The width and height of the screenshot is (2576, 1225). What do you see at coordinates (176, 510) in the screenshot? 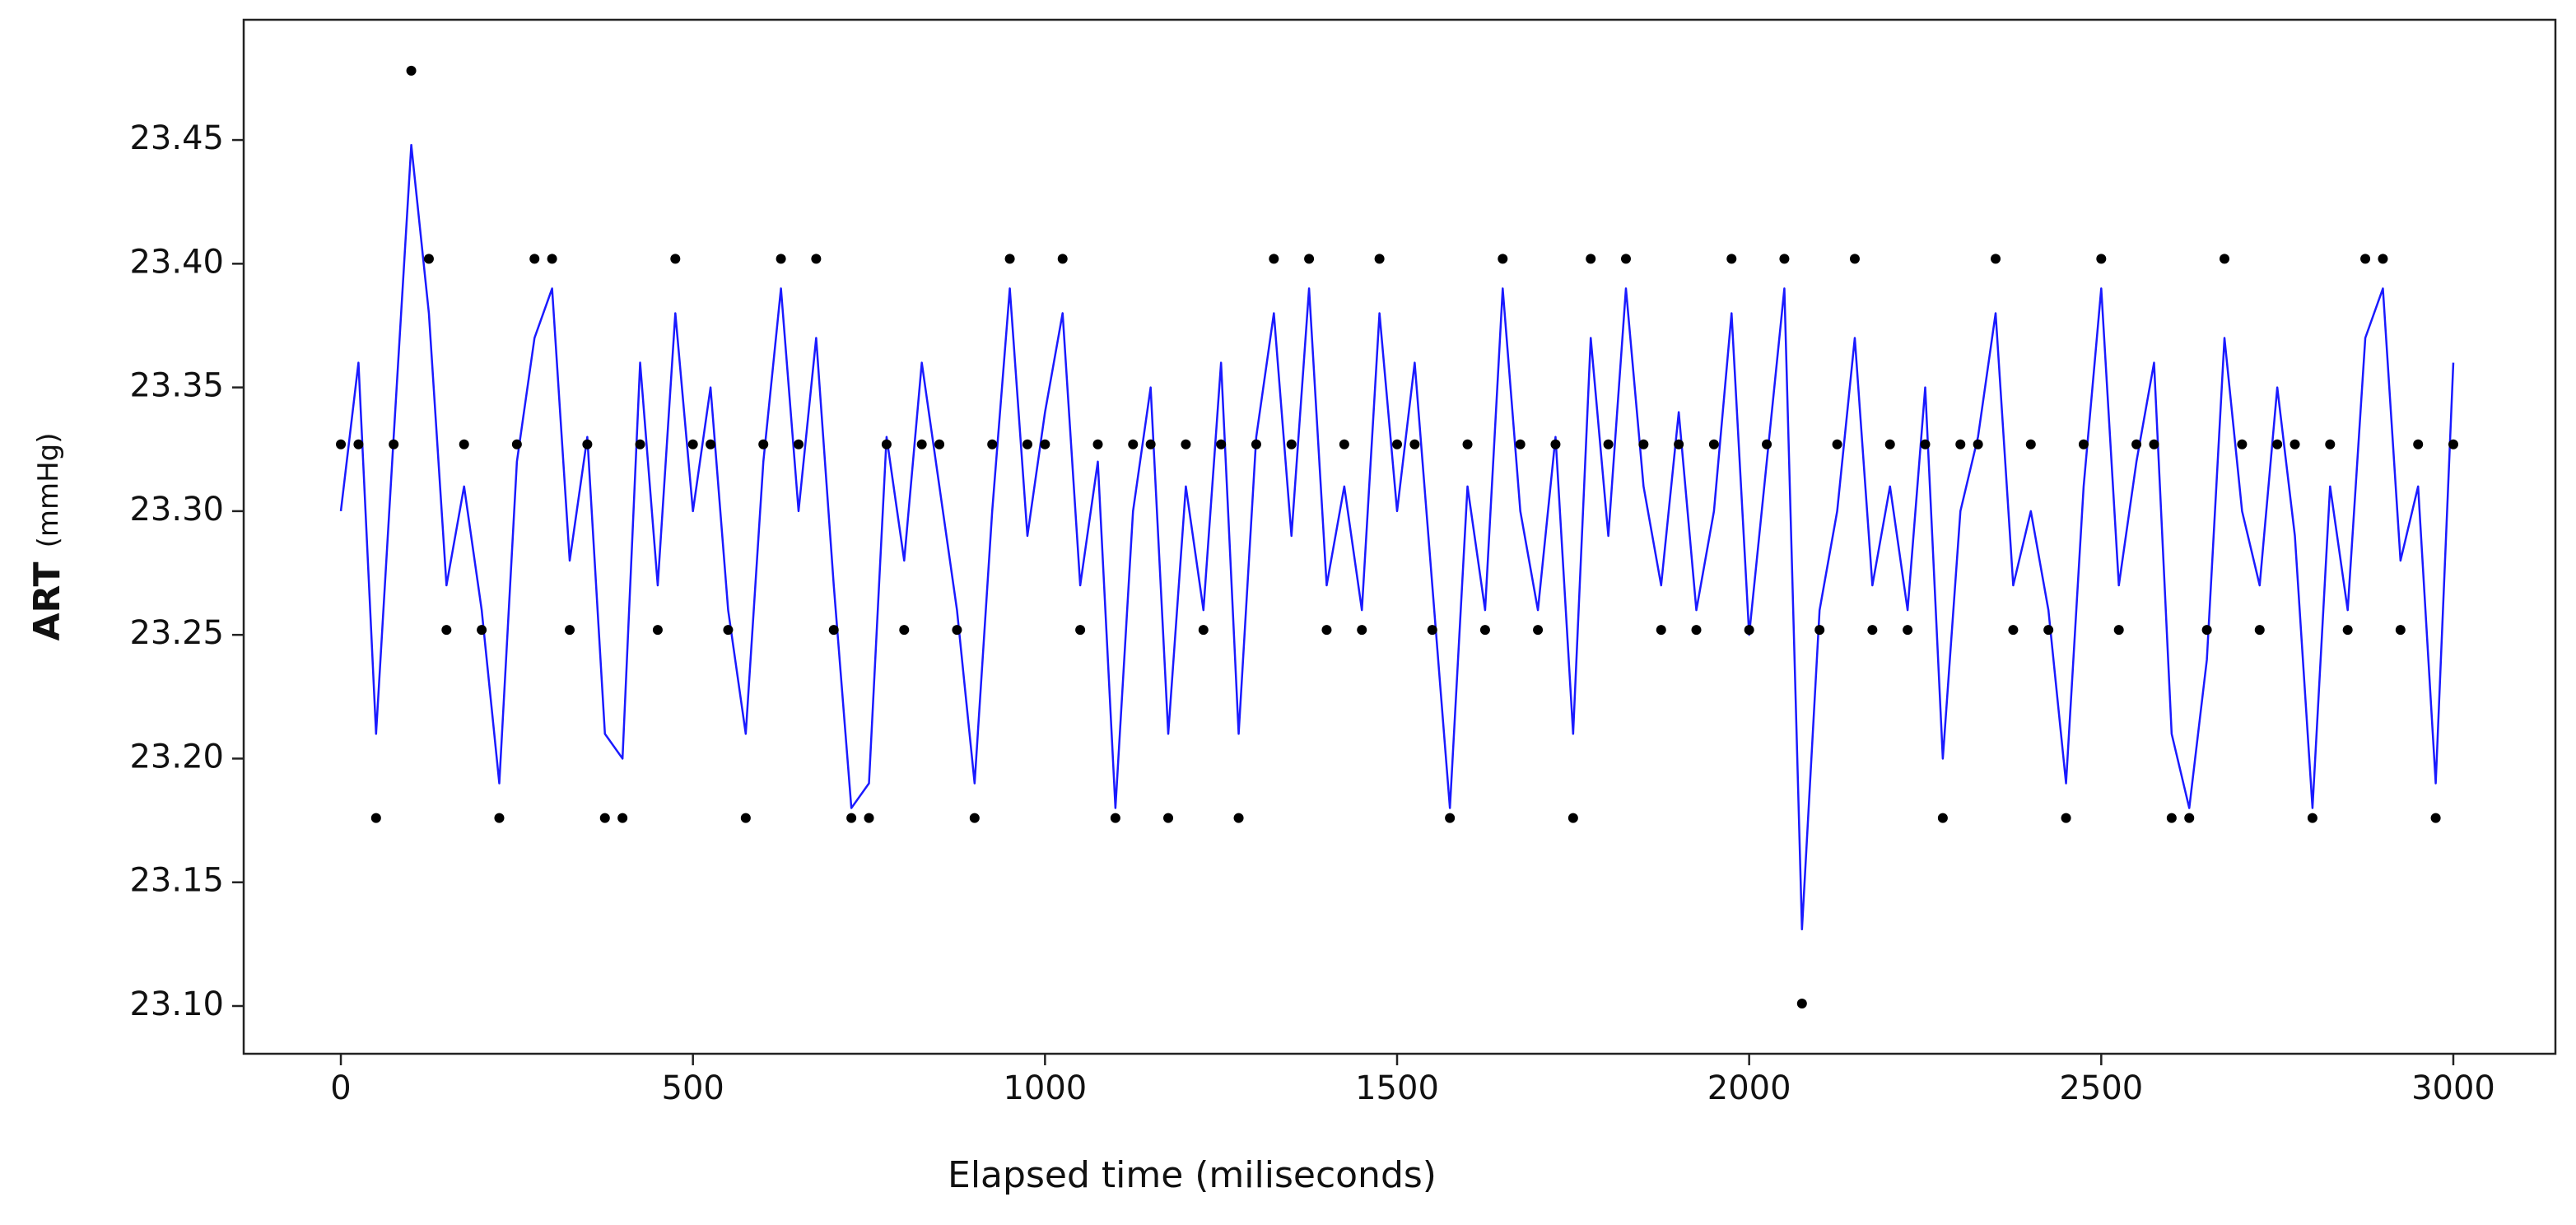
I see `y-tick-label: 23.30` at bounding box center [176, 510].